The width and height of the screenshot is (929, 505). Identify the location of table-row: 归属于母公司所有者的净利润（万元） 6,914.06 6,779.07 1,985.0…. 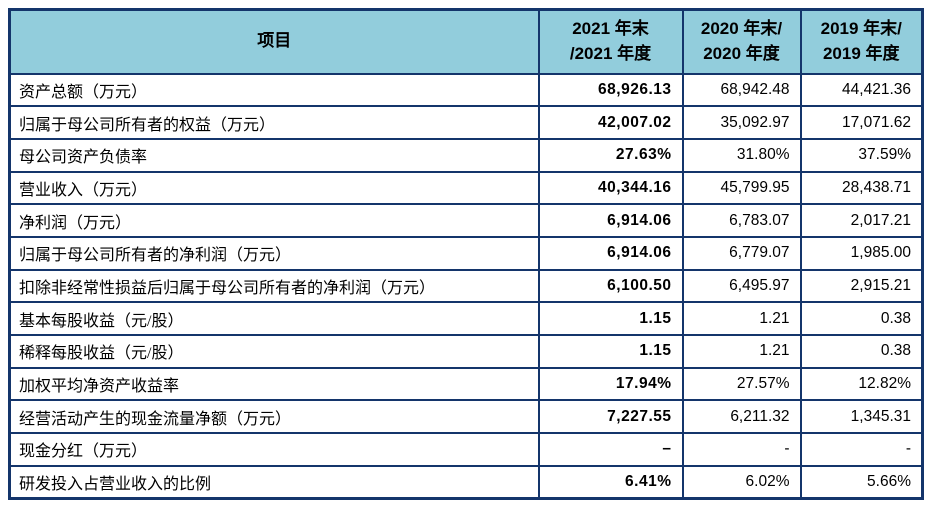
(466, 253).